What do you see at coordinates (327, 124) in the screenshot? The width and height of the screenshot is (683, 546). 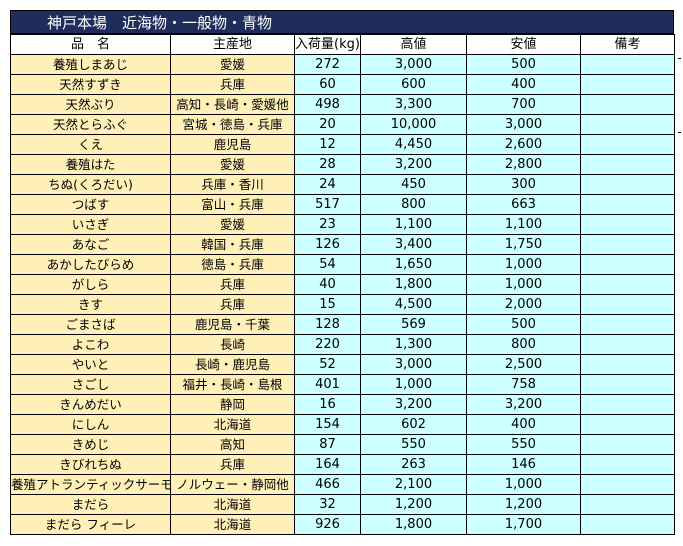 I see `arrival-kg-cell: 20` at bounding box center [327, 124].